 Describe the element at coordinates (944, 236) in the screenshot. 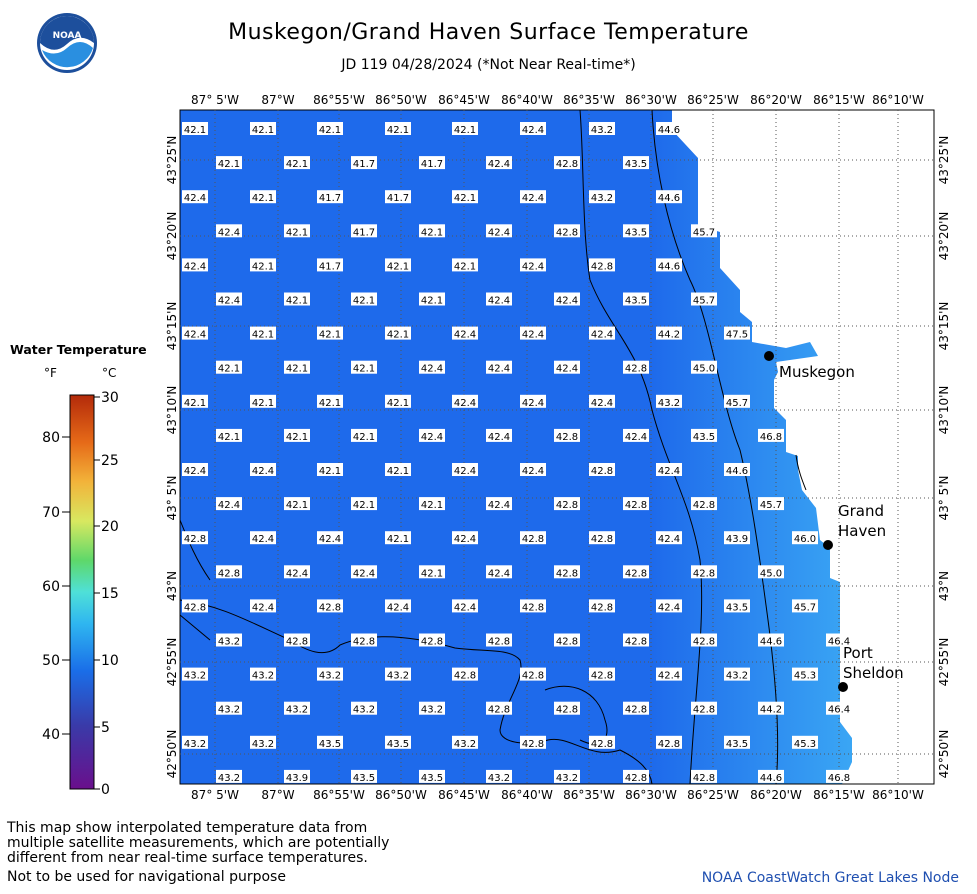

I see `lat-label: 43°20'N` at that location.